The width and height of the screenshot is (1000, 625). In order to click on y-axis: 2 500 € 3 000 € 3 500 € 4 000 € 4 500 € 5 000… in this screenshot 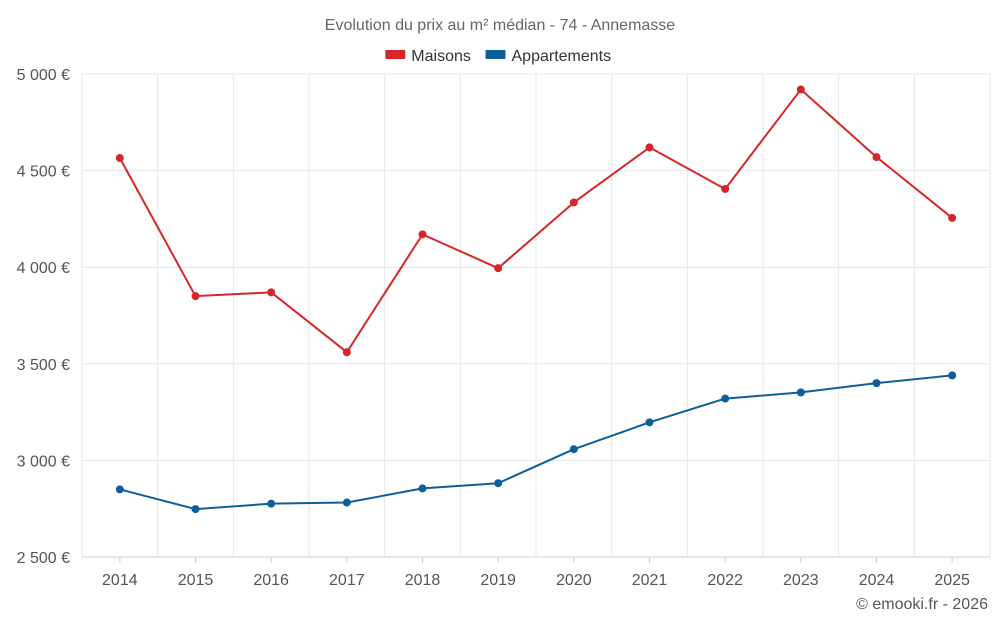, I will do `click(43, 317)`.